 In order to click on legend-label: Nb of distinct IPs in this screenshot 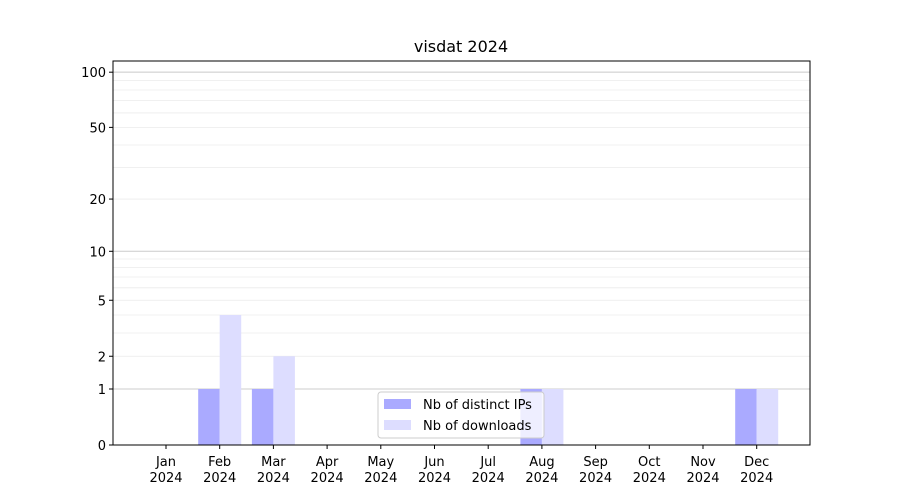, I will do `click(477, 405)`.